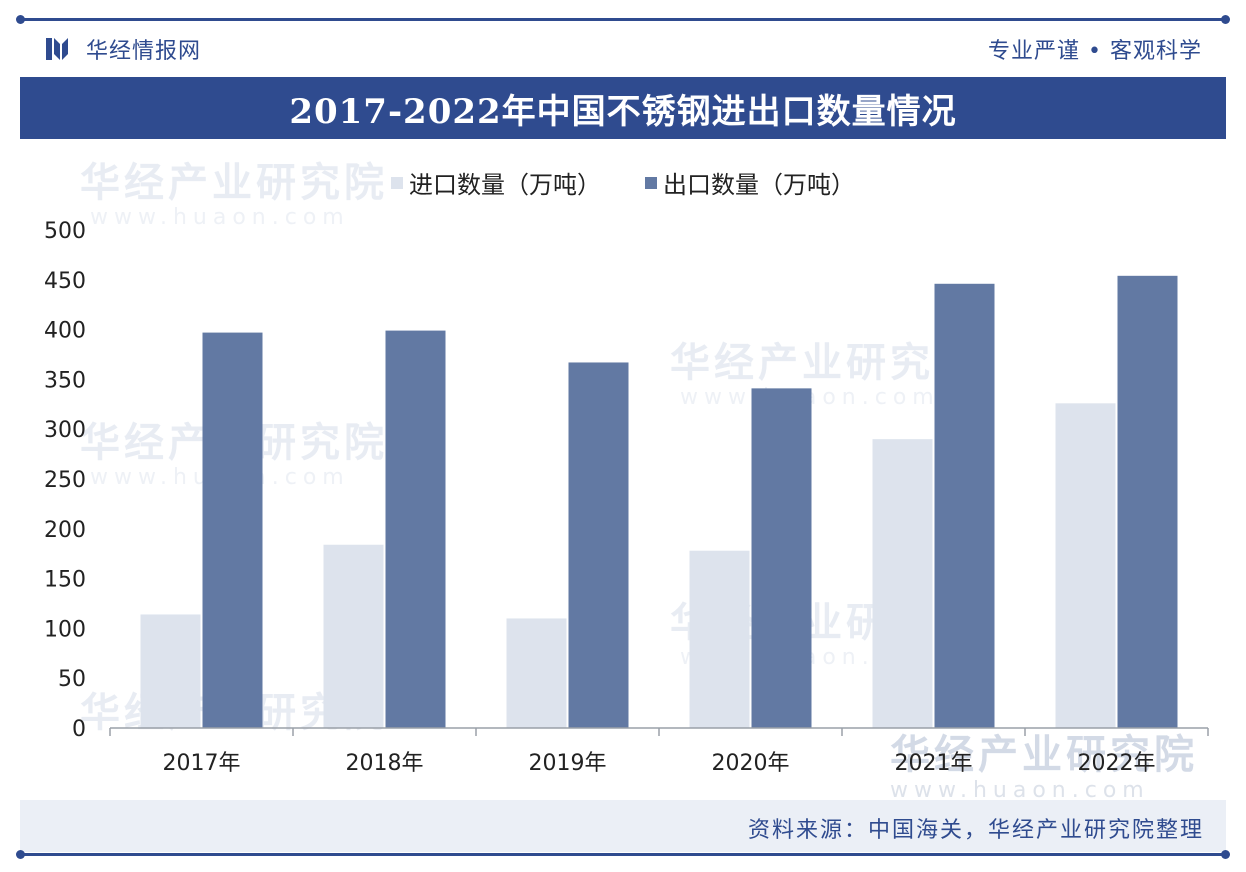 The width and height of the screenshot is (1246, 872). What do you see at coordinates (623, 826) in the screenshot?
I see `source-bar: 资料来源：中国海关，华经产业研究院整理` at bounding box center [623, 826].